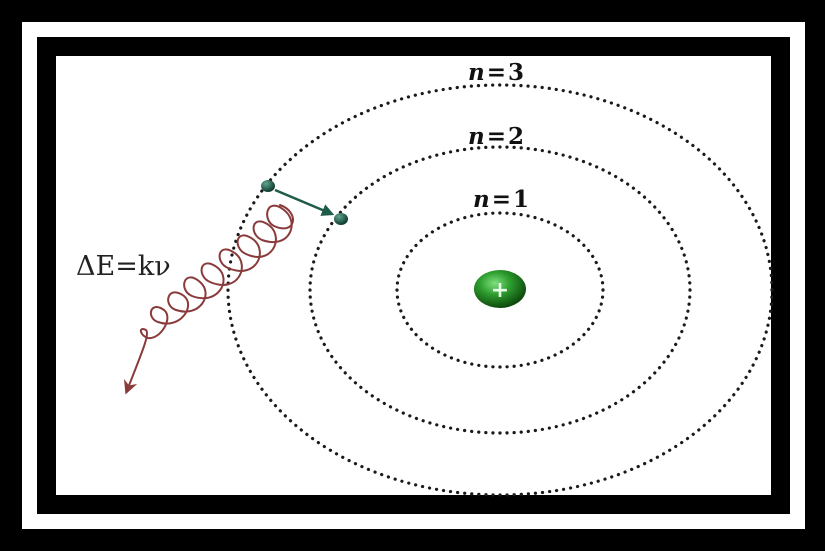  I want to click on electron-final, so click(341, 219).